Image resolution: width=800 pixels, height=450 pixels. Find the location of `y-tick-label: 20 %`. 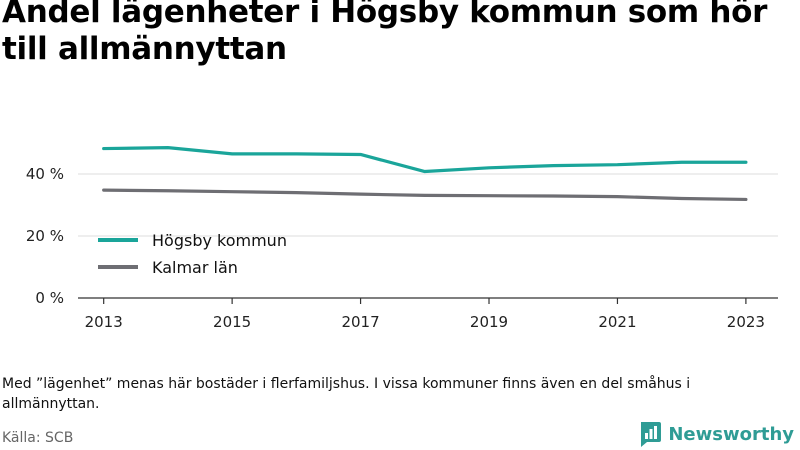

y-tick-label: 20 % is located at coordinates (45, 236).